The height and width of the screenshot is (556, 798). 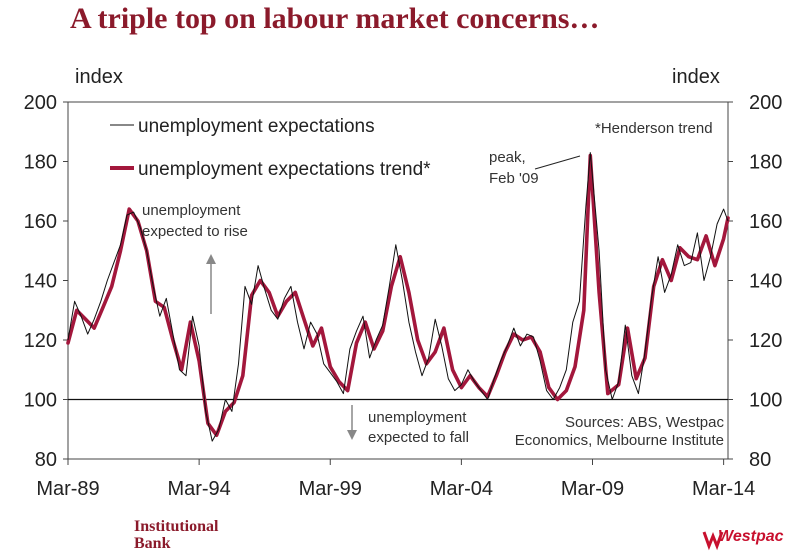 What do you see at coordinates (67, 489) in the screenshot?
I see `x-tick-label: Mar-89` at bounding box center [67, 489].